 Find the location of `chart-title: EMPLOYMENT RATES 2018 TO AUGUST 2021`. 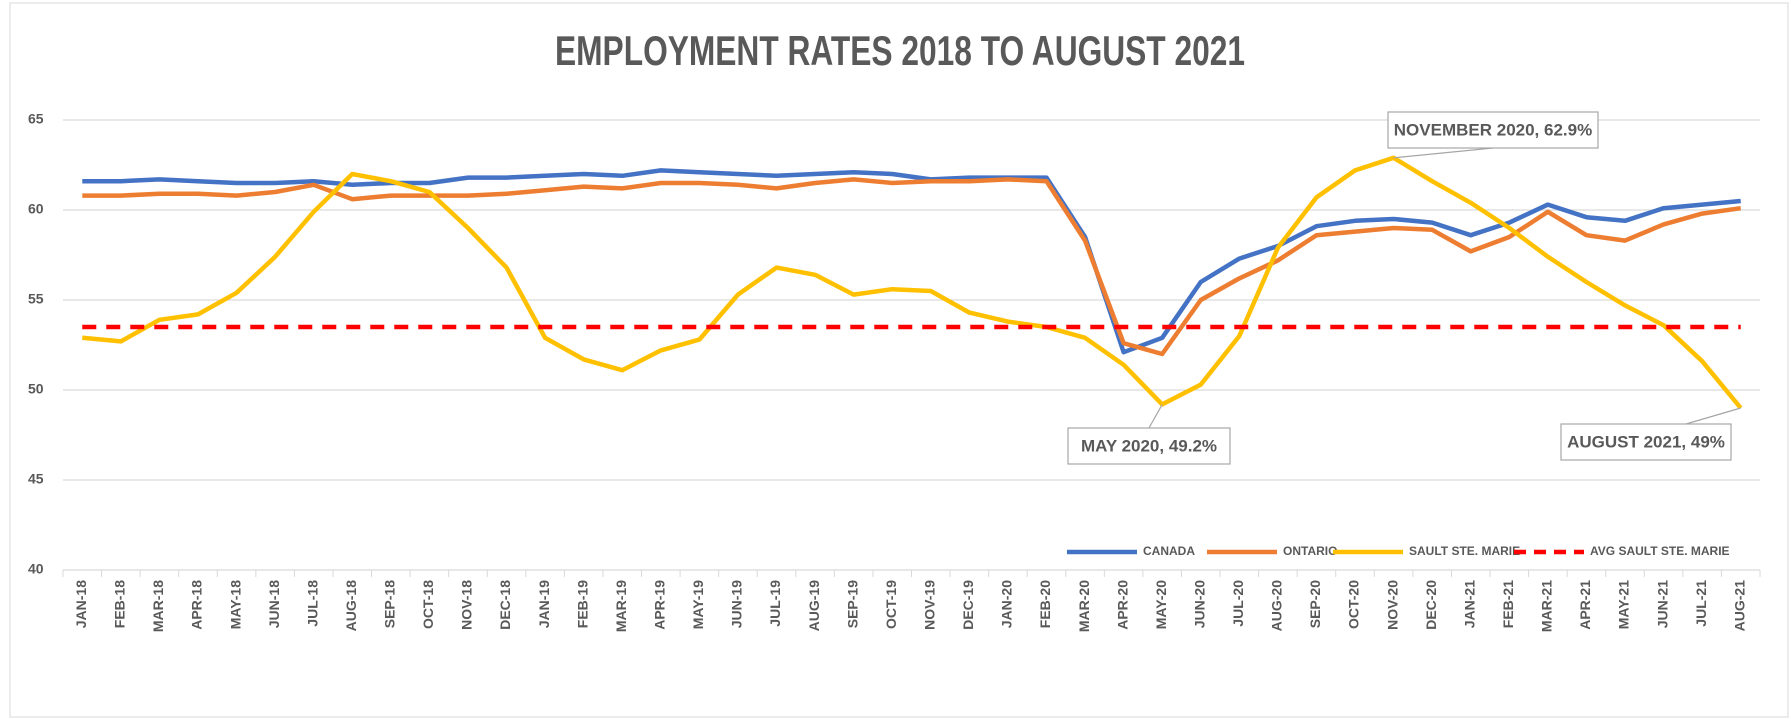

chart-title: EMPLOYMENT RATES 2018 TO AUGUST 2021 is located at coordinates (900, 50).